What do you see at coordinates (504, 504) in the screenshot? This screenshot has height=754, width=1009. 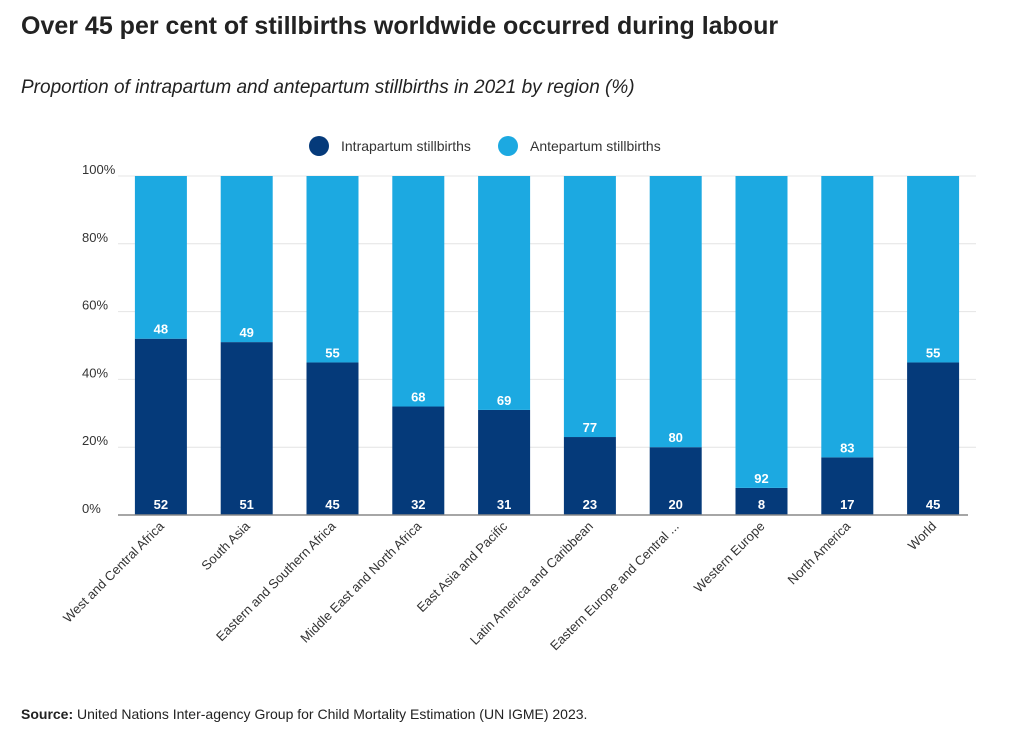 I see `data-label: 31` at bounding box center [504, 504].